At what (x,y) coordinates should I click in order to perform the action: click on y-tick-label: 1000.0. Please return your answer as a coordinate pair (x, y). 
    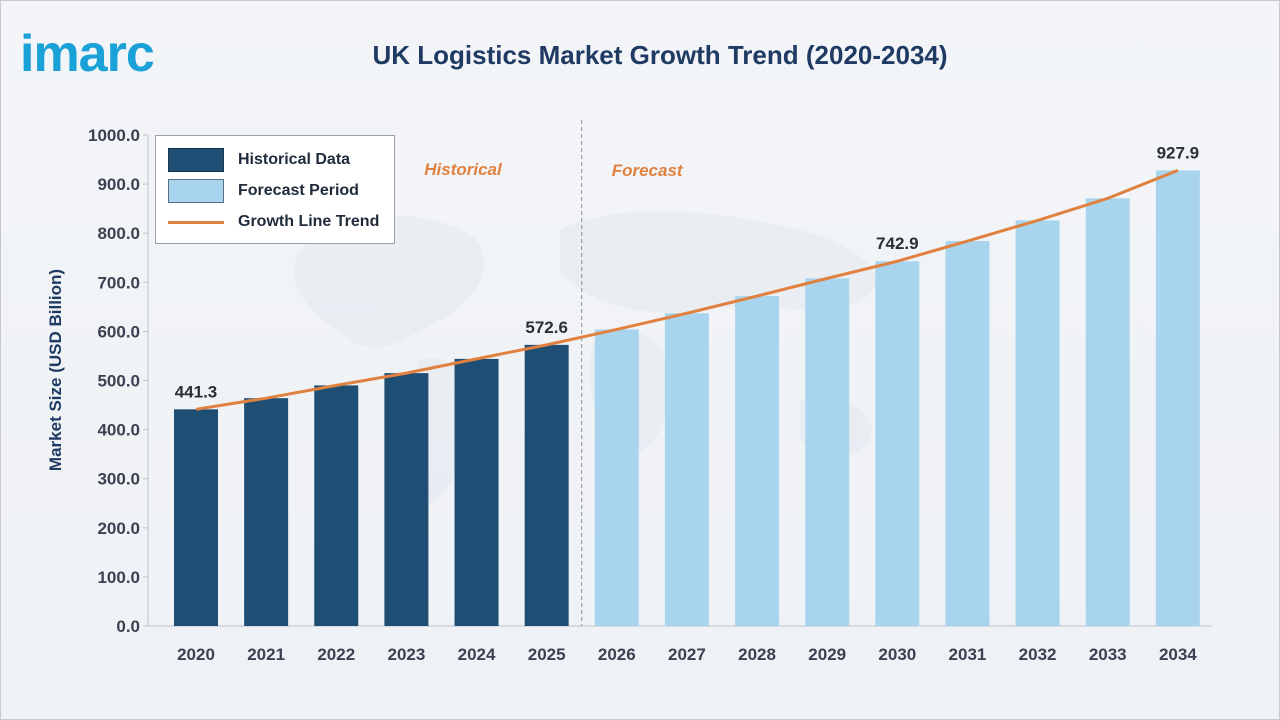
    Looking at the image, I should click on (114, 135).